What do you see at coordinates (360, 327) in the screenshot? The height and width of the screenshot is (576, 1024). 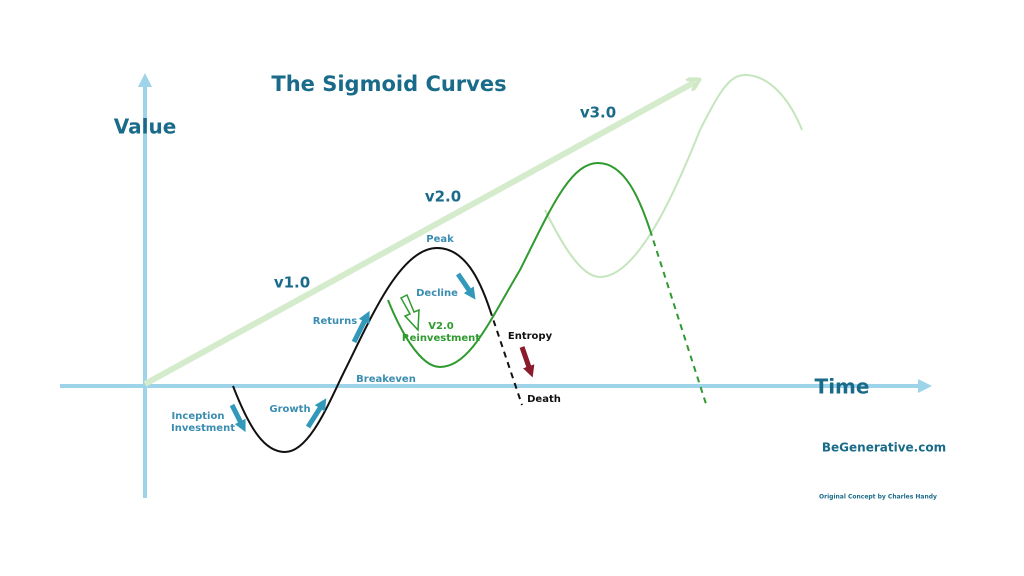 I see `returns-arrow` at bounding box center [360, 327].